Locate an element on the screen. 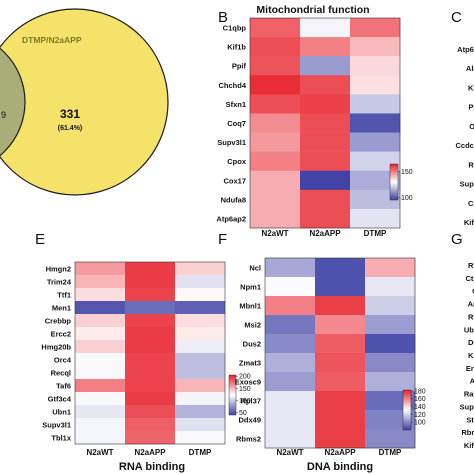 This screenshot has height=474, width=474. row-label: Kif is located at coordinates (471, 87).